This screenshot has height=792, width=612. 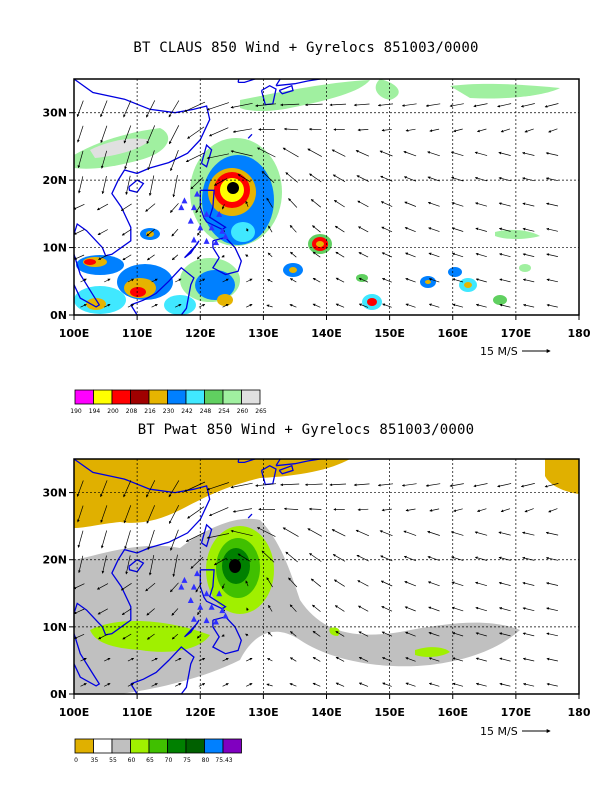 I want to click on lon-tick-label: 150E, so click(x=389, y=333).